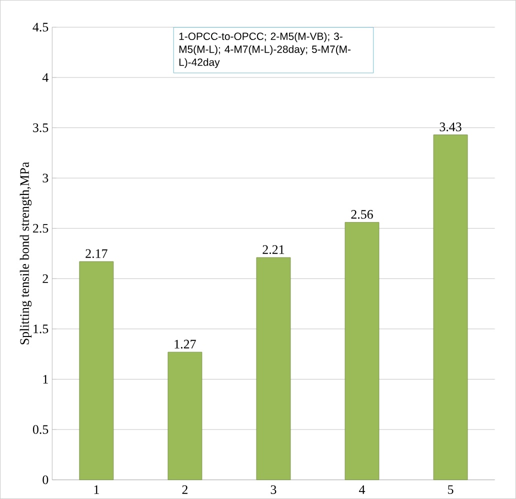 The height and width of the screenshot is (499, 516). I want to click on y-tick-label: 2, so click(45, 278).